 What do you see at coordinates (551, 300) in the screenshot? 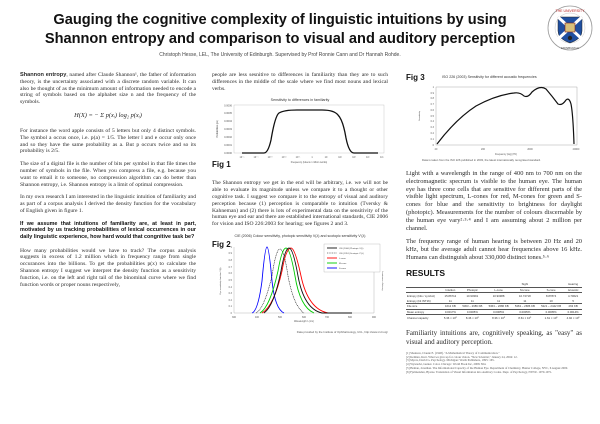
I see `cell: 10` at bounding box center [551, 300].